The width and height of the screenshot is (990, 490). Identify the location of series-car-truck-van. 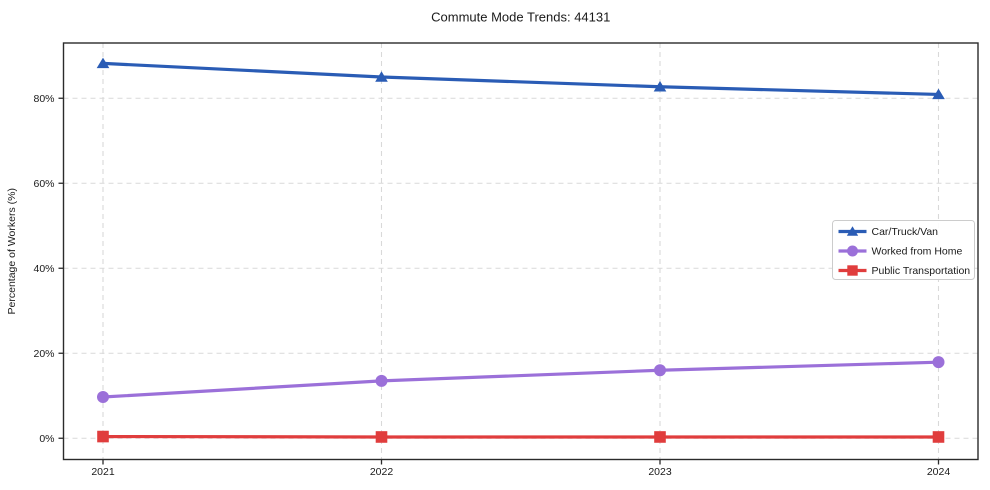
(520, 78).